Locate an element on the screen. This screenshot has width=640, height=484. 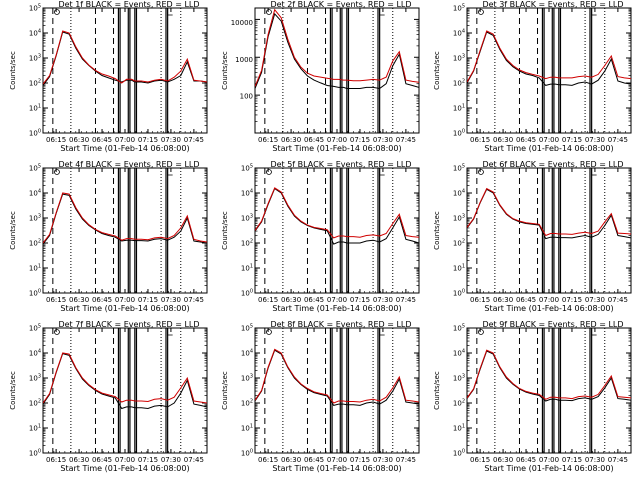
panel-title: Det 1f BLACK = Events, RED = LLD is located at coordinates (128, 4).